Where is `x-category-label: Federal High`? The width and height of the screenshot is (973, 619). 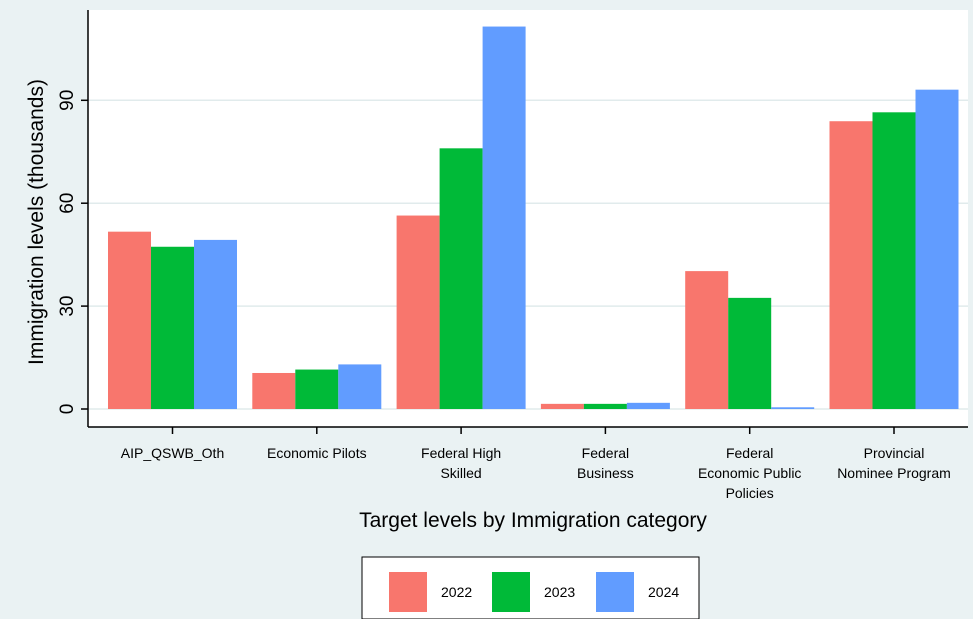
x-category-label: Federal High is located at coordinates (461, 453).